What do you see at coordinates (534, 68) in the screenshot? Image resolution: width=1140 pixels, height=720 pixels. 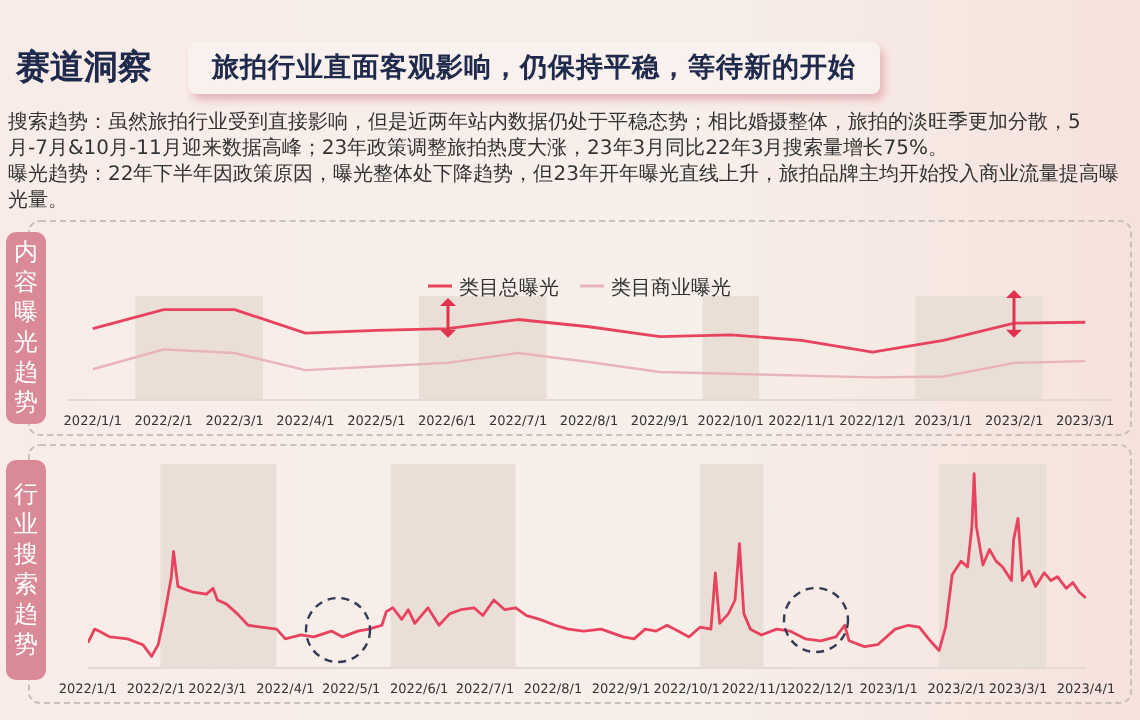 I see `chart-subtitle: 旅拍行业直面客观影响，仍保持平稳，等待新的开始` at bounding box center [534, 68].